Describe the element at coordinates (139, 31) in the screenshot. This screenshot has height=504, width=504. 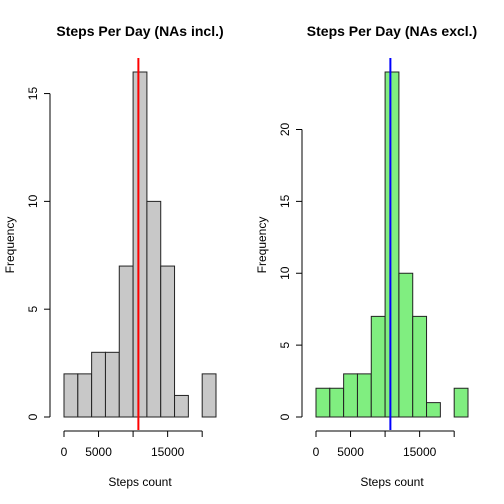
I see `chart-title: Steps Per Day (NAs incl.)` at that location.